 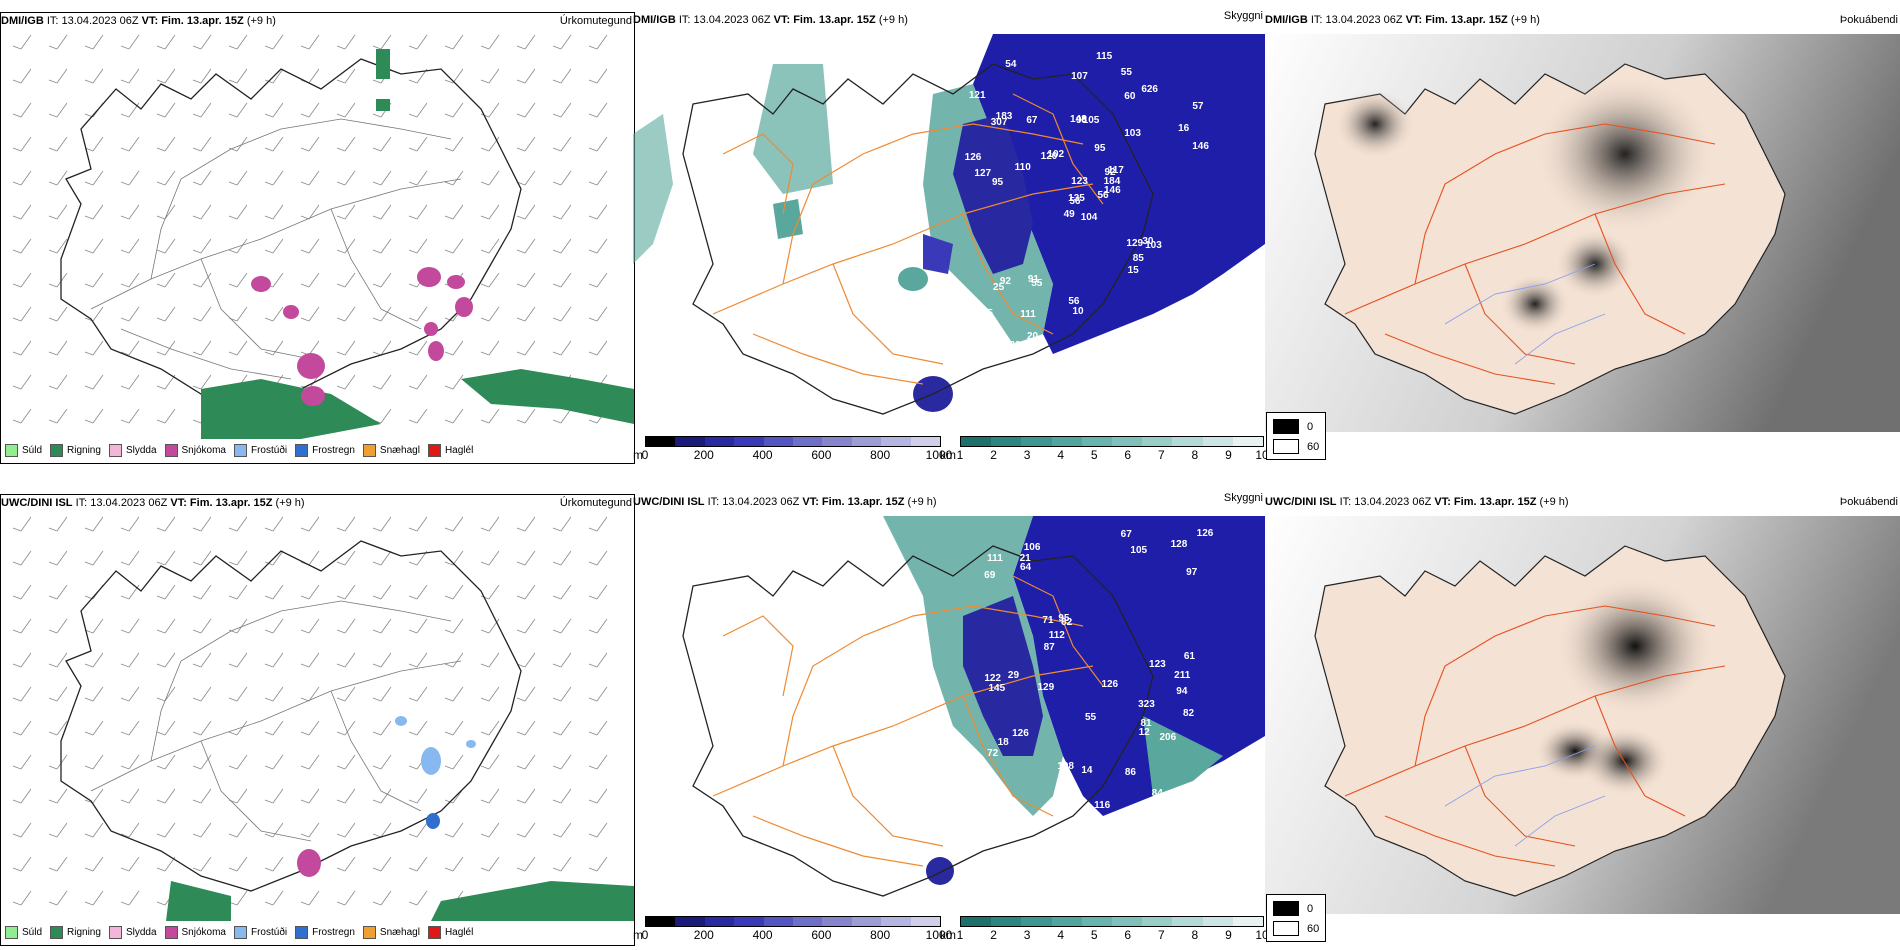 I want to click on ceiling-value-label: 57, so click(x=1198, y=106).